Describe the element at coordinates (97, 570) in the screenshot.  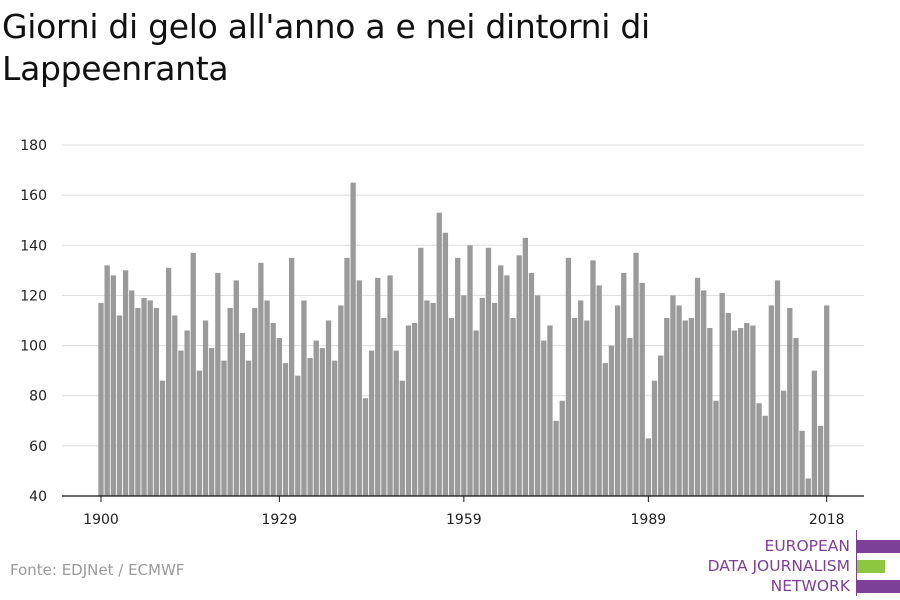
I see `source-note: Fonte: EDJNet / ECMWF` at that location.